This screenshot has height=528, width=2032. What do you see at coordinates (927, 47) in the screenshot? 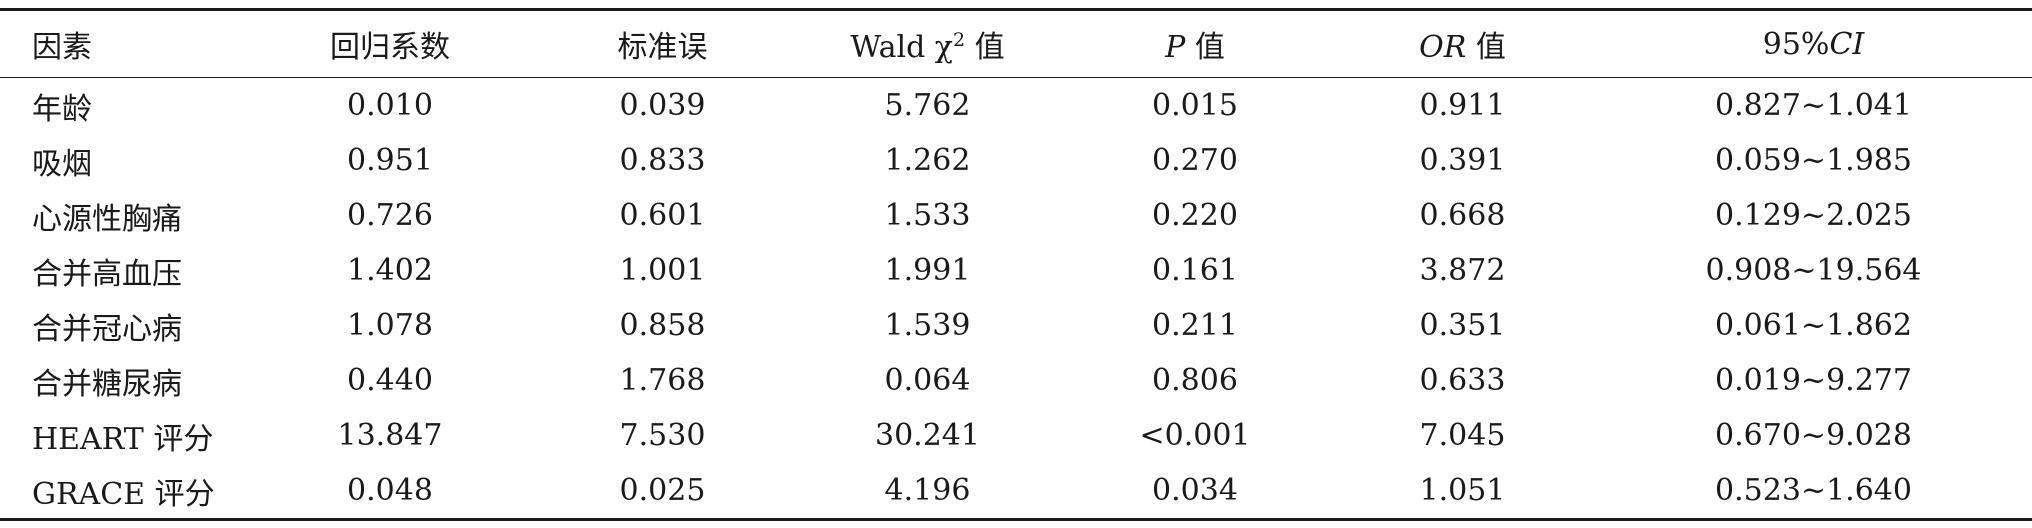
I see `header-wald-chi-square: Wald χ2 值` at bounding box center [927, 47].